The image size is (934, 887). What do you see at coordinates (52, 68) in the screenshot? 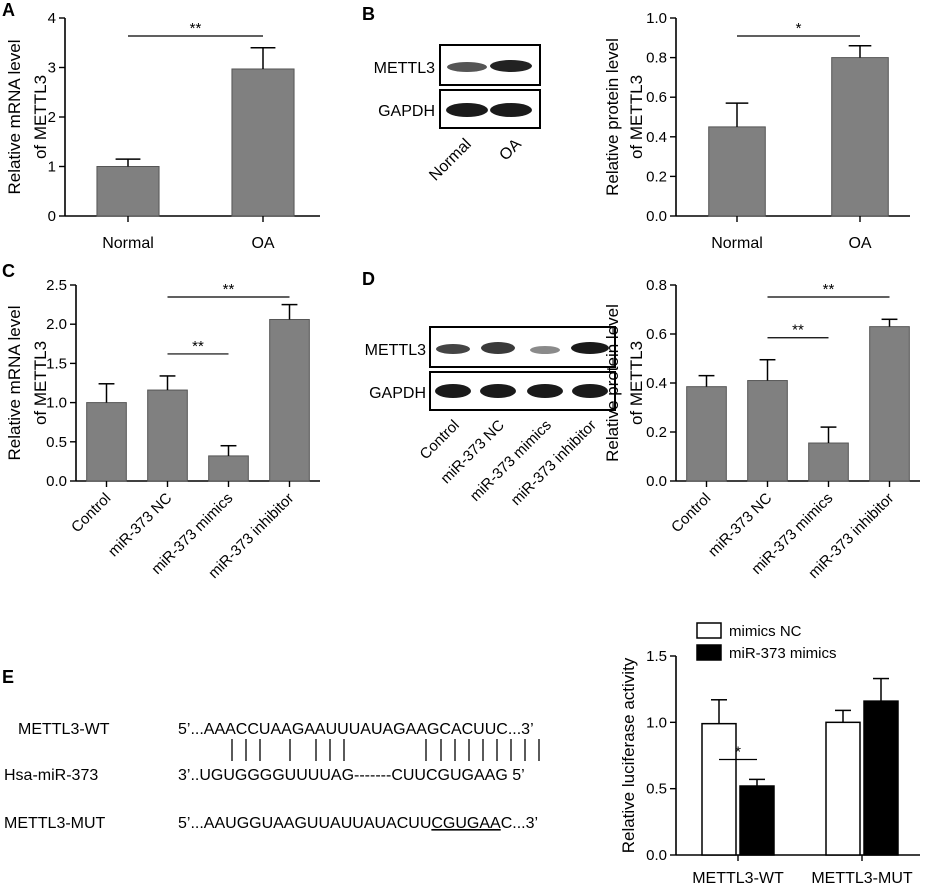
I see `y-tick-label: 3` at bounding box center [52, 68].